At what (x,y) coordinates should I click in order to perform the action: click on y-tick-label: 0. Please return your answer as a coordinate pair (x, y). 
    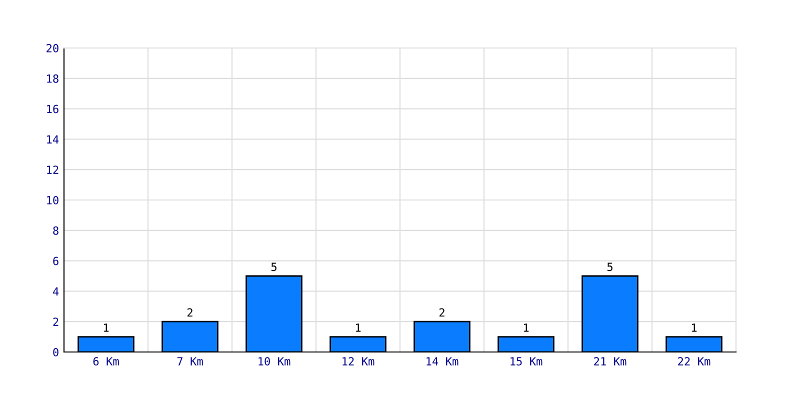
    Looking at the image, I should click on (55, 352).